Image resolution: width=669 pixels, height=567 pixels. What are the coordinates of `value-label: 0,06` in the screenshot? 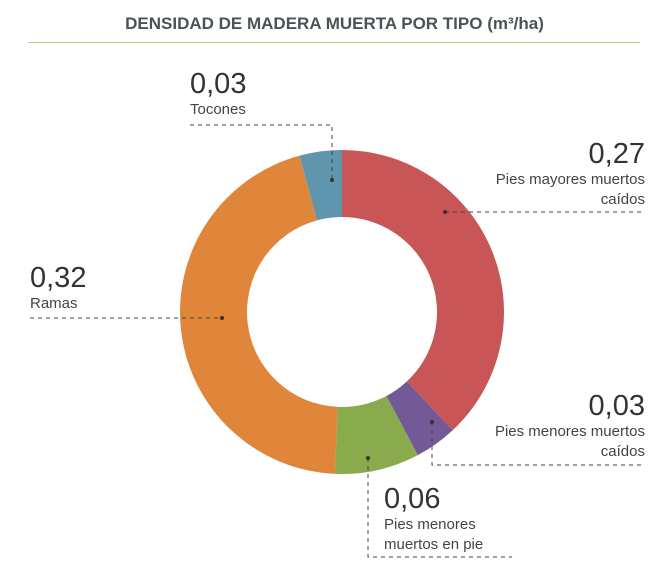 It's located at (412, 499).